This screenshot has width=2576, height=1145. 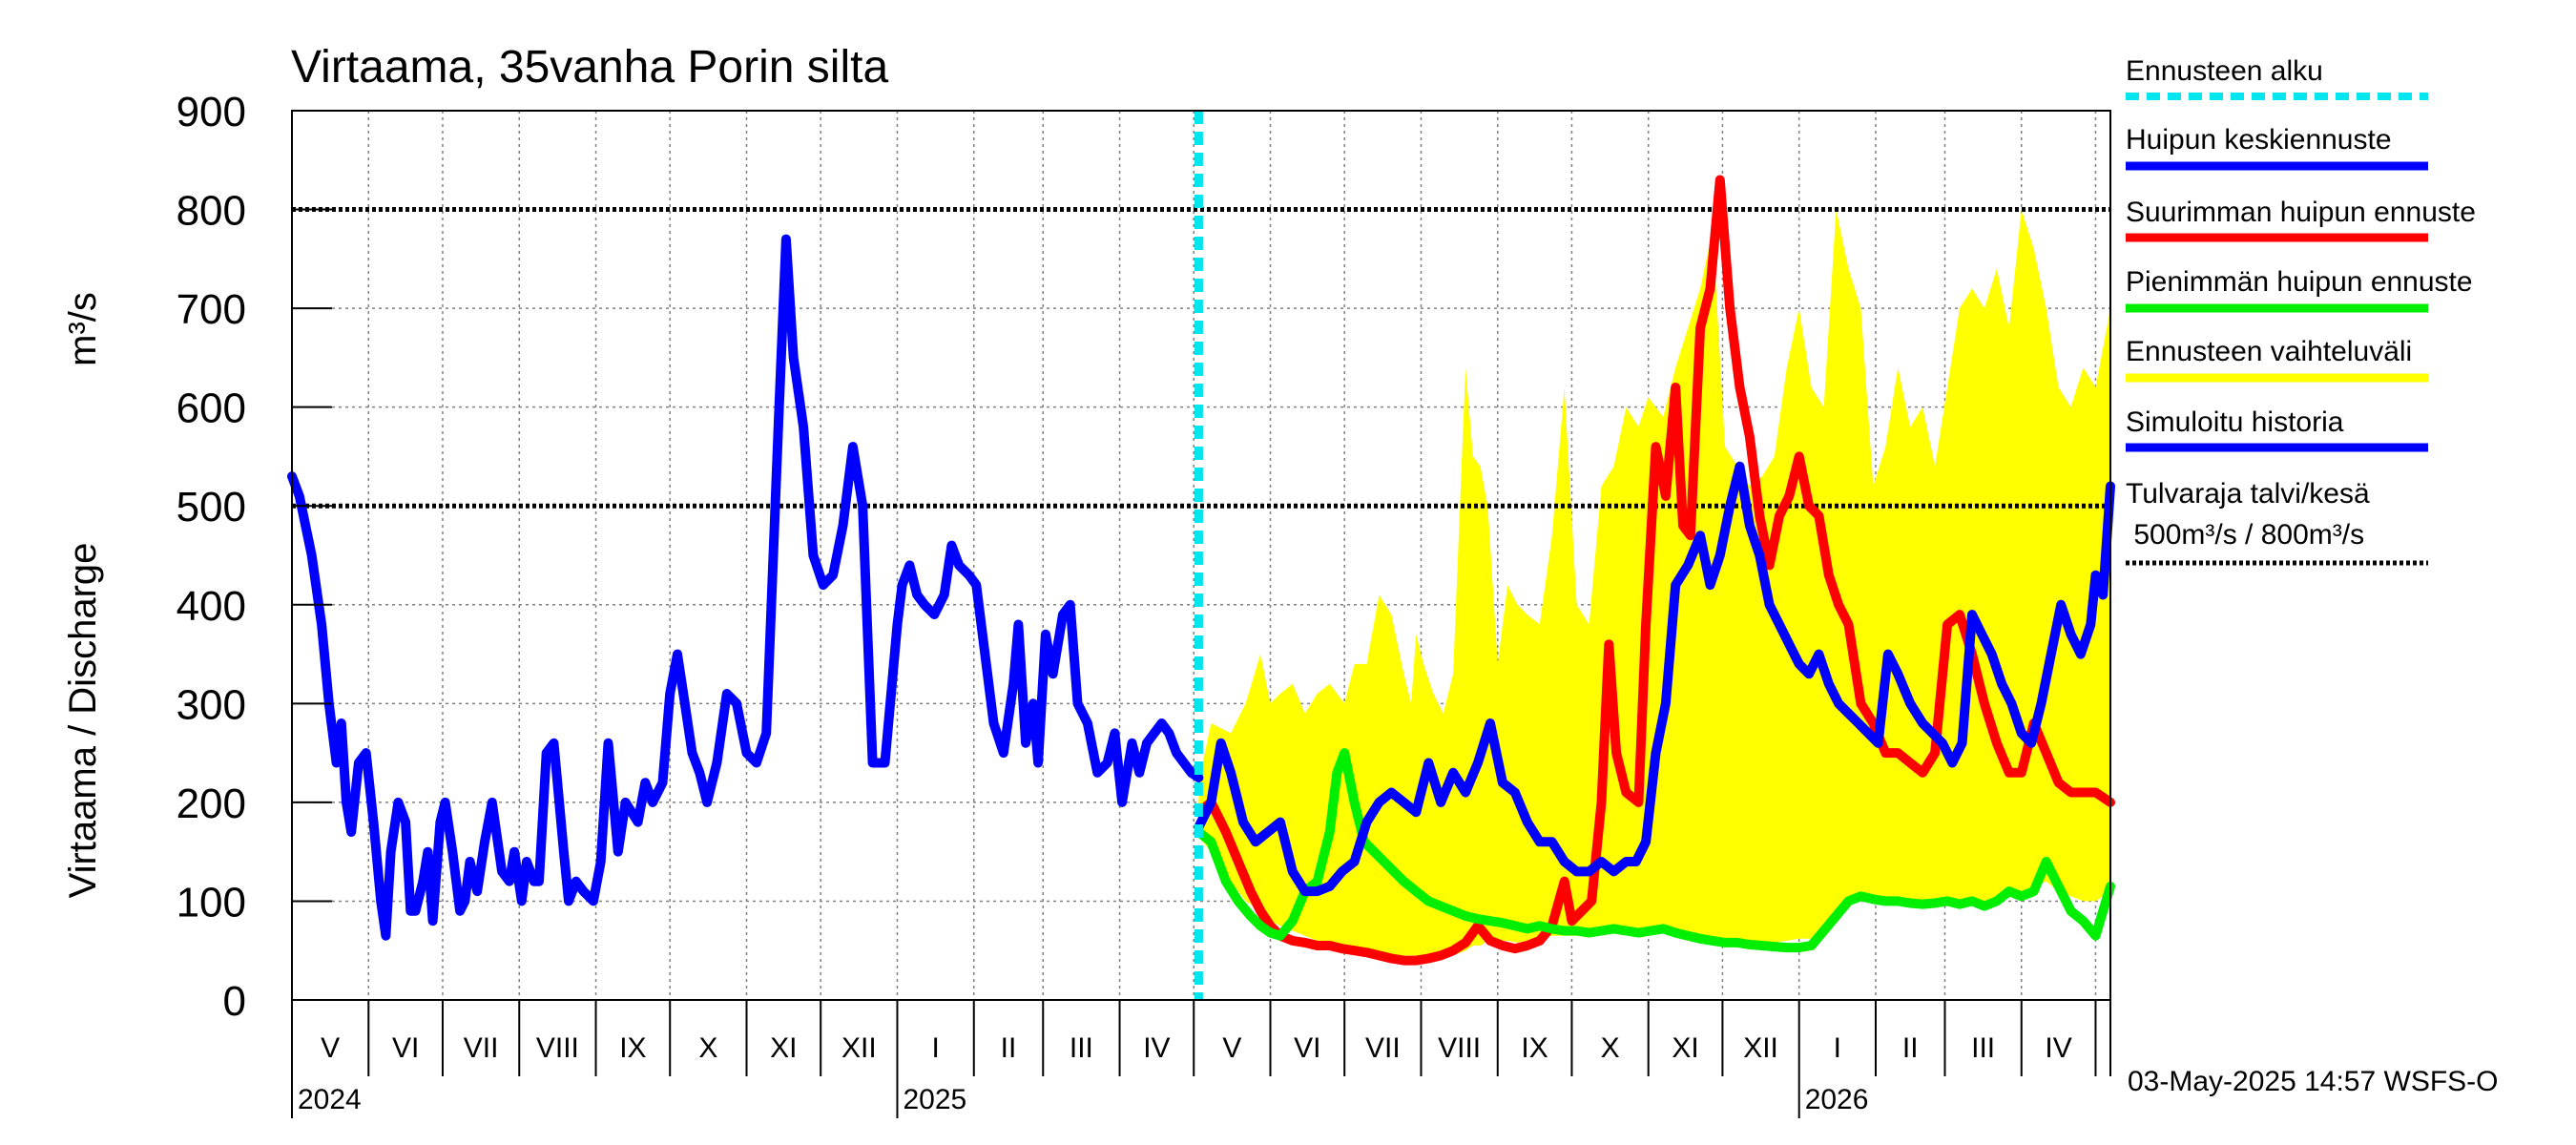 I want to click on year-label: 2025, so click(x=934, y=1099).